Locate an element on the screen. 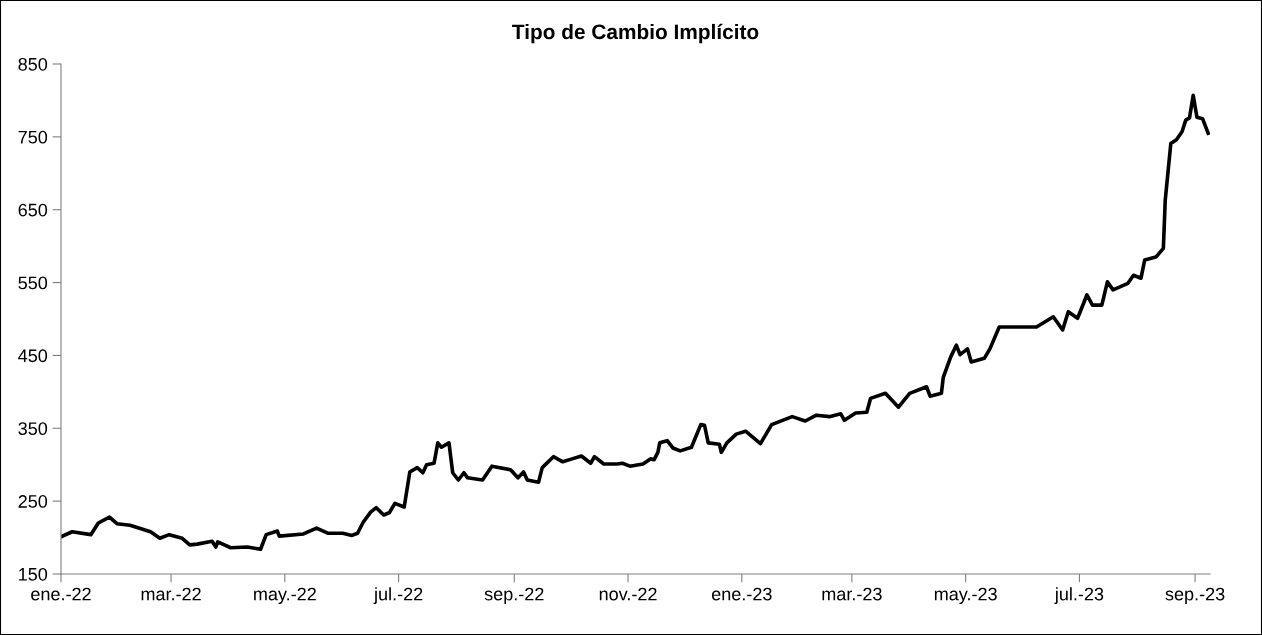 The height and width of the screenshot is (635, 1262). x-tick-label: nov.-22 is located at coordinates (628, 594).